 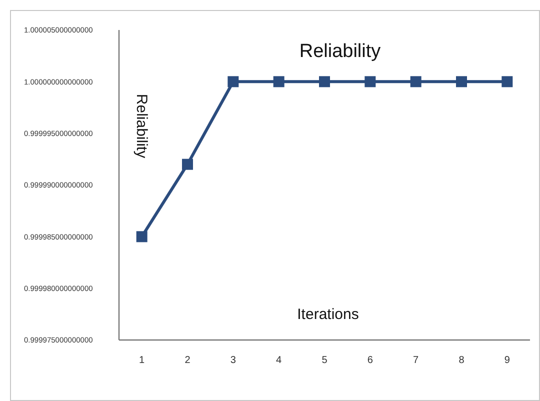 What do you see at coordinates (370, 360) in the screenshot?
I see `x-tick-label: 6` at bounding box center [370, 360].